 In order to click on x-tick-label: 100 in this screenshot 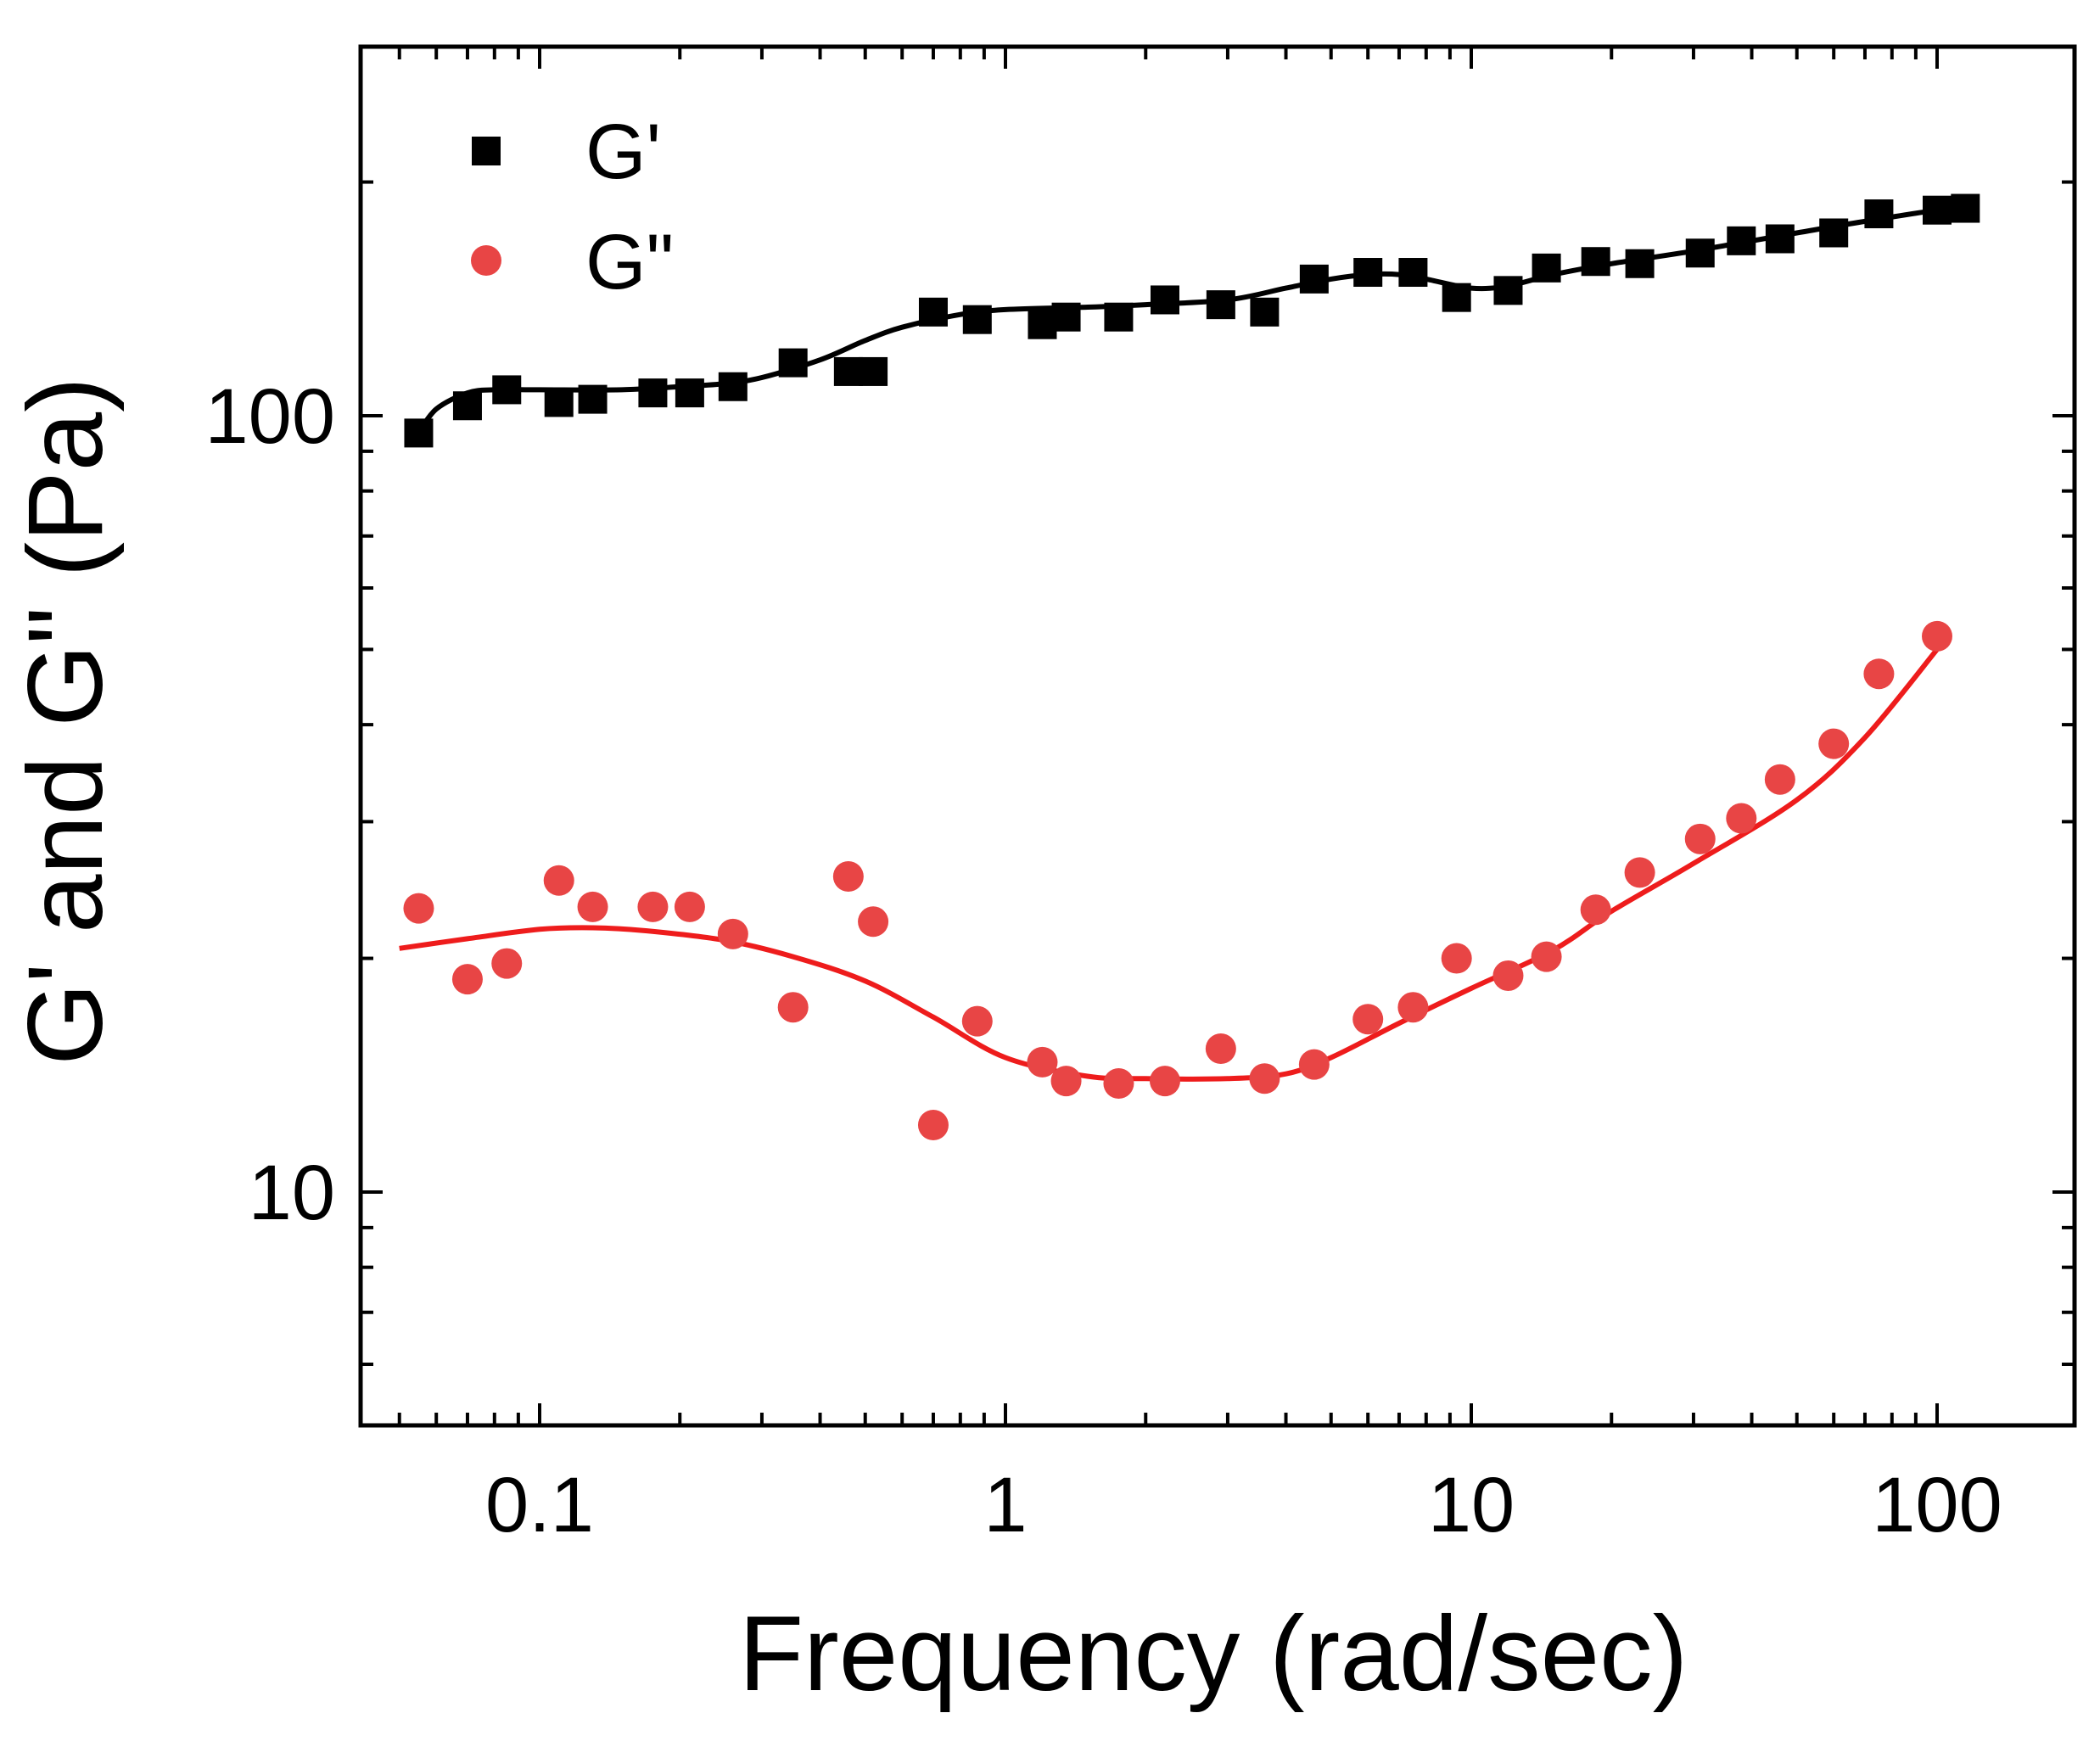, I will do `click(1937, 1505)`.